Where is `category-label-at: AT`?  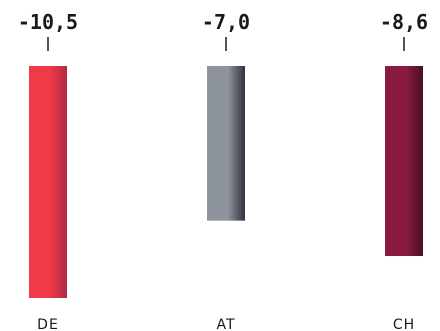
category-label-at: AT is located at coordinates (225, 324).